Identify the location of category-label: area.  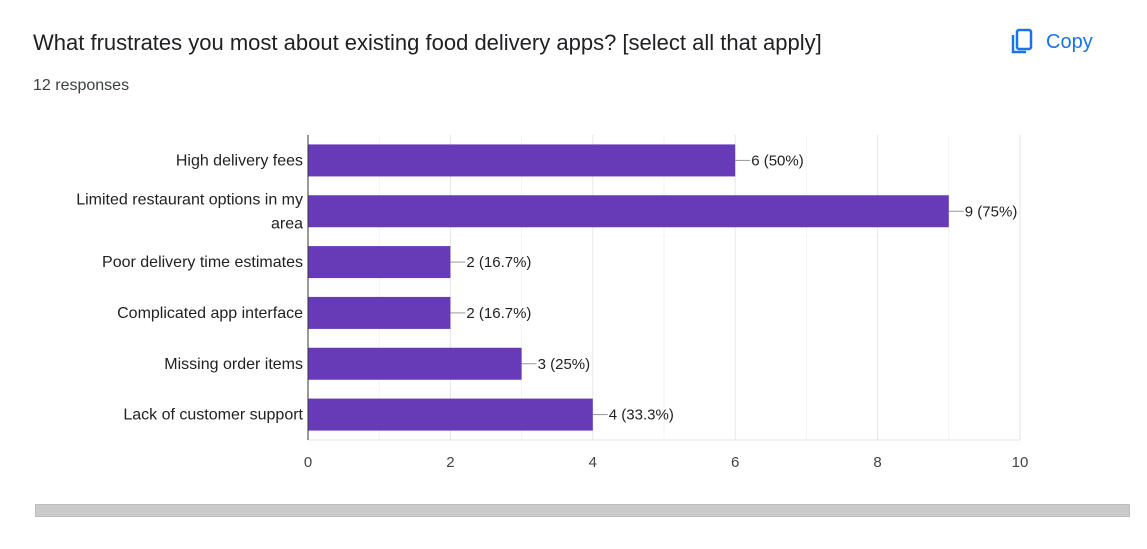
(287, 223).